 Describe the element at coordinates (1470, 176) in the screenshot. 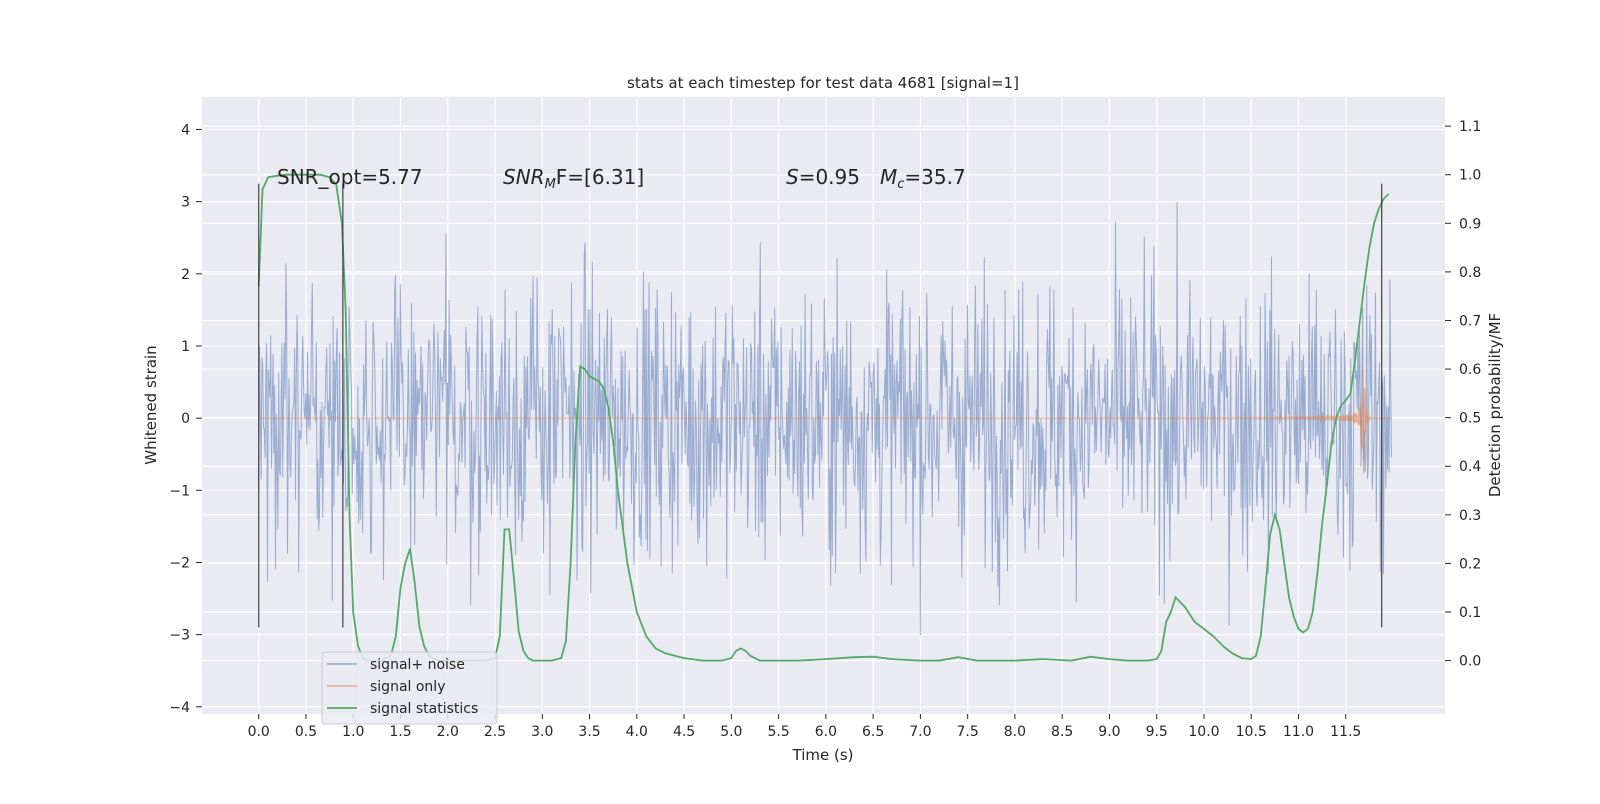

I see `y-right-tick-label: 1.0` at that location.